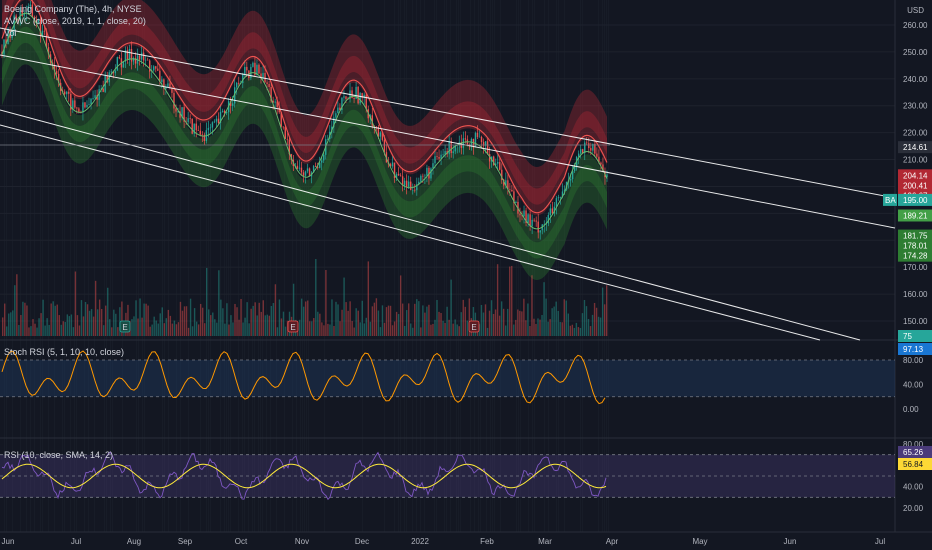 The height and width of the screenshot is (550, 932). Describe the element at coordinates (915, 452) in the screenshot. I see `rsi-value-tag: 65.26` at that location.